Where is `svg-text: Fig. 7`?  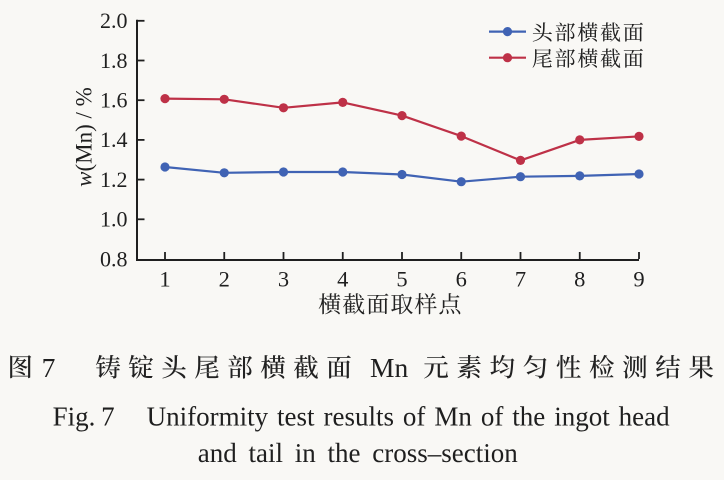
svg-text: Fig. 7 is located at coordinates (84, 416).